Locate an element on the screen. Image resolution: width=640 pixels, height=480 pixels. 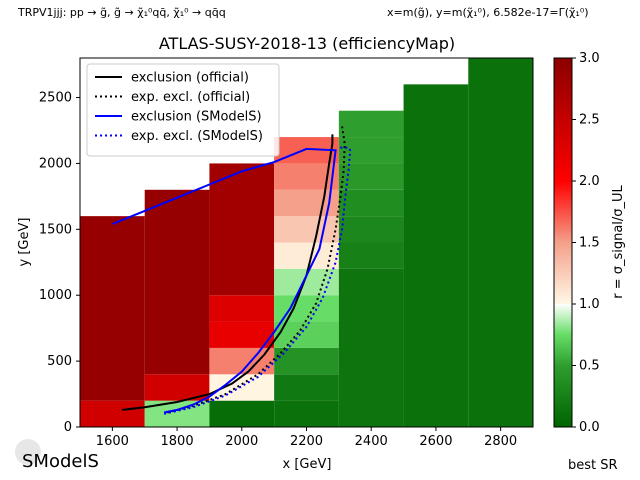
y-tick-label: 1000 is located at coordinates (55, 295).